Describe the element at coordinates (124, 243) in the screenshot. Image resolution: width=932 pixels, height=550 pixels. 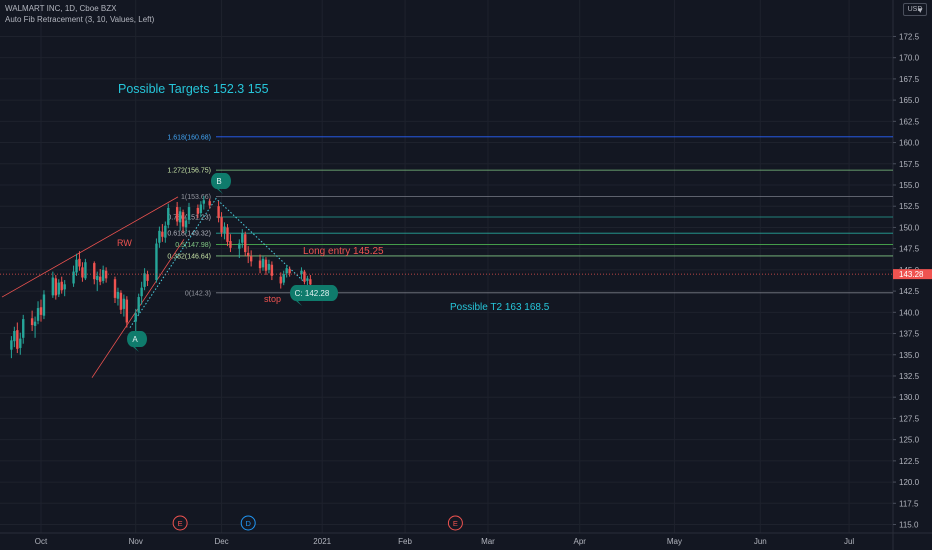
I see `rw-label: RW` at that location.